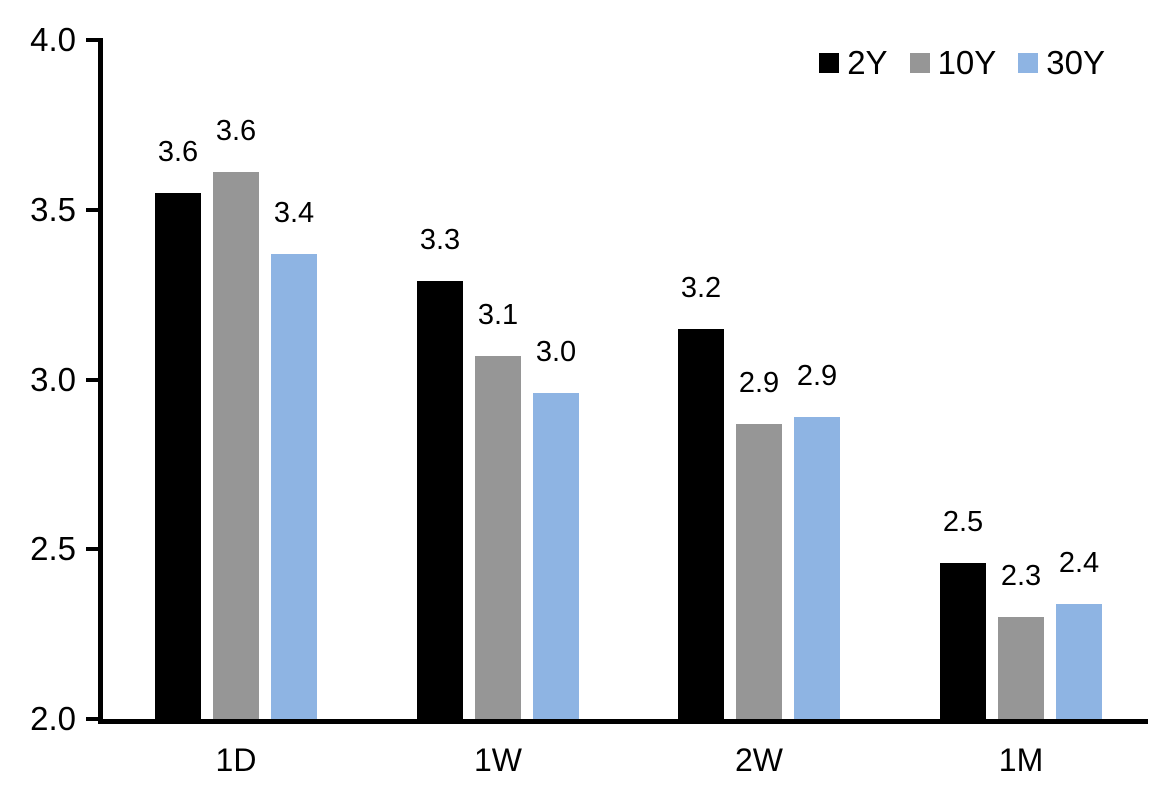 This screenshot has width=1152, height=795. What do you see at coordinates (1021, 760) in the screenshot?
I see `x-axis-label-1m: 1M` at bounding box center [1021, 760].